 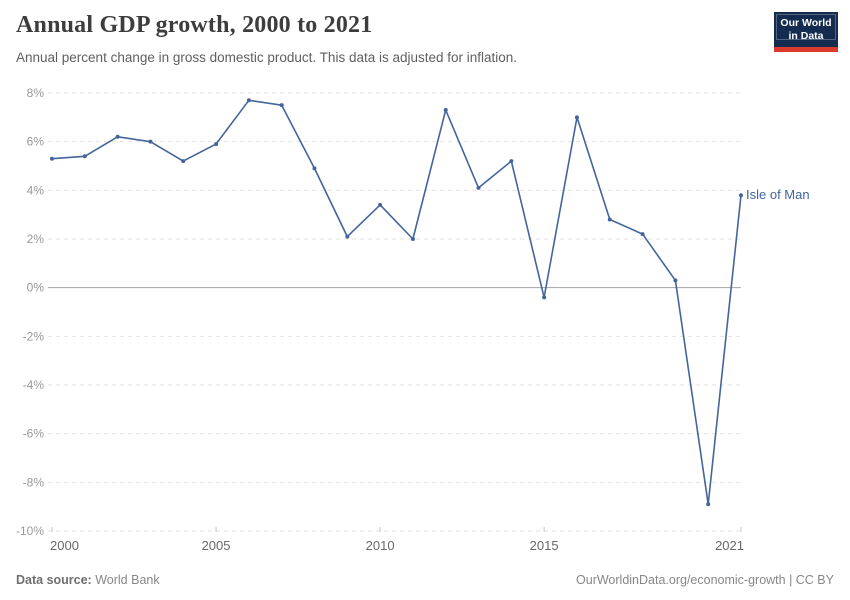 What do you see at coordinates (194, 25) in the screenshot?
I see `page-title: Annual GDP growth, 2000 to 2021` at bounding box center [194, 25].